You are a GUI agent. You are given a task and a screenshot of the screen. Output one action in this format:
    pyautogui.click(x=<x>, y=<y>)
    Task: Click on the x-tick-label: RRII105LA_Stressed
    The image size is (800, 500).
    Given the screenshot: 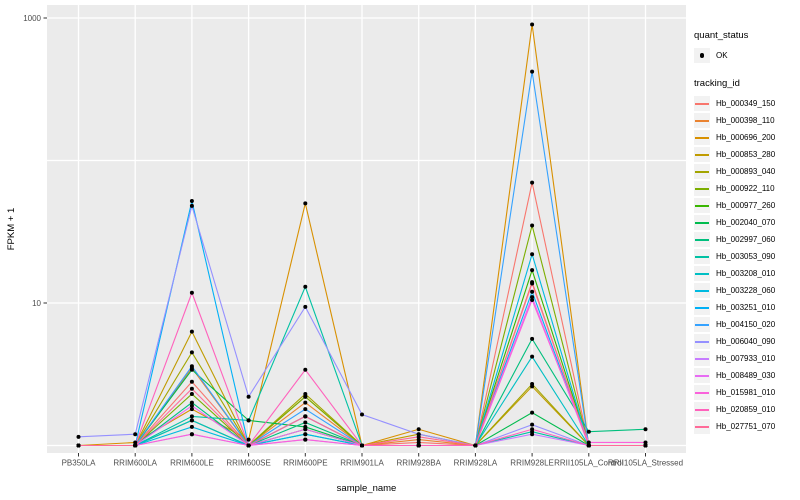 What is the action you would take?
    pyautogui.click(x=645, y=463)
    